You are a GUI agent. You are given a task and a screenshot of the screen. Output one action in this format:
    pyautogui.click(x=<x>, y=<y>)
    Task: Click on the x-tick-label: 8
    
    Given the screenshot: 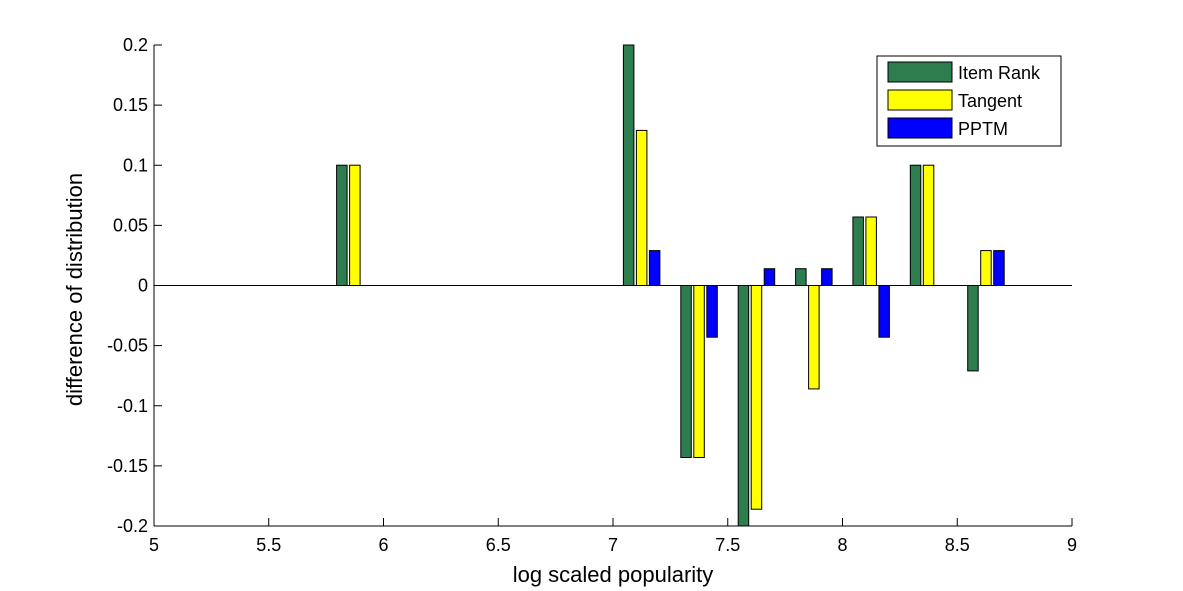 What is the action you would take?
    pyautogui.click(x=842, y=545)
    